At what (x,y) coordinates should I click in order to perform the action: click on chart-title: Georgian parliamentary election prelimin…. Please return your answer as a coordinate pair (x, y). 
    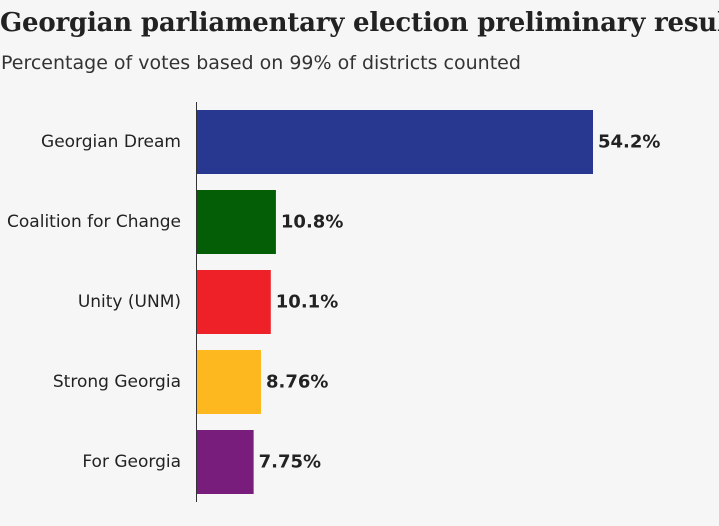
    Looking at the image, I should click on (359, 23).